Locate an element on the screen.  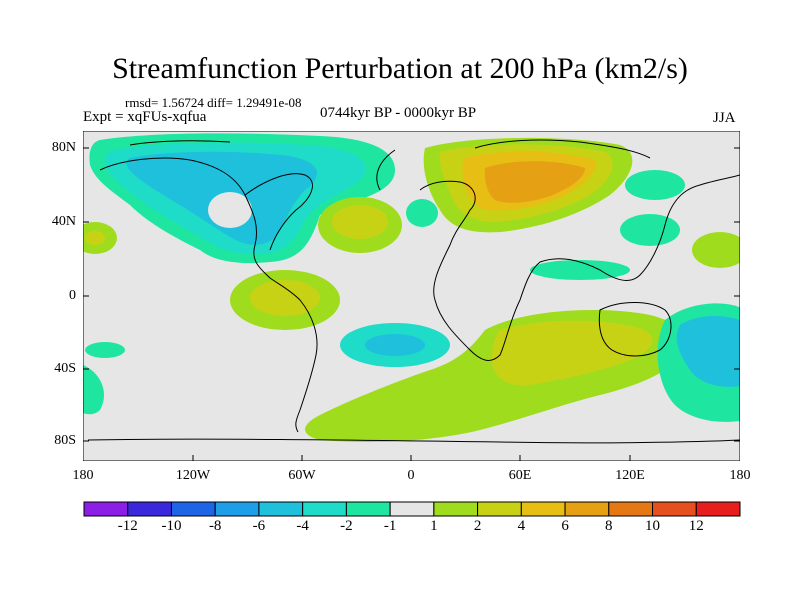
neg-region-south-pacific is located at coordinates (93, 390).